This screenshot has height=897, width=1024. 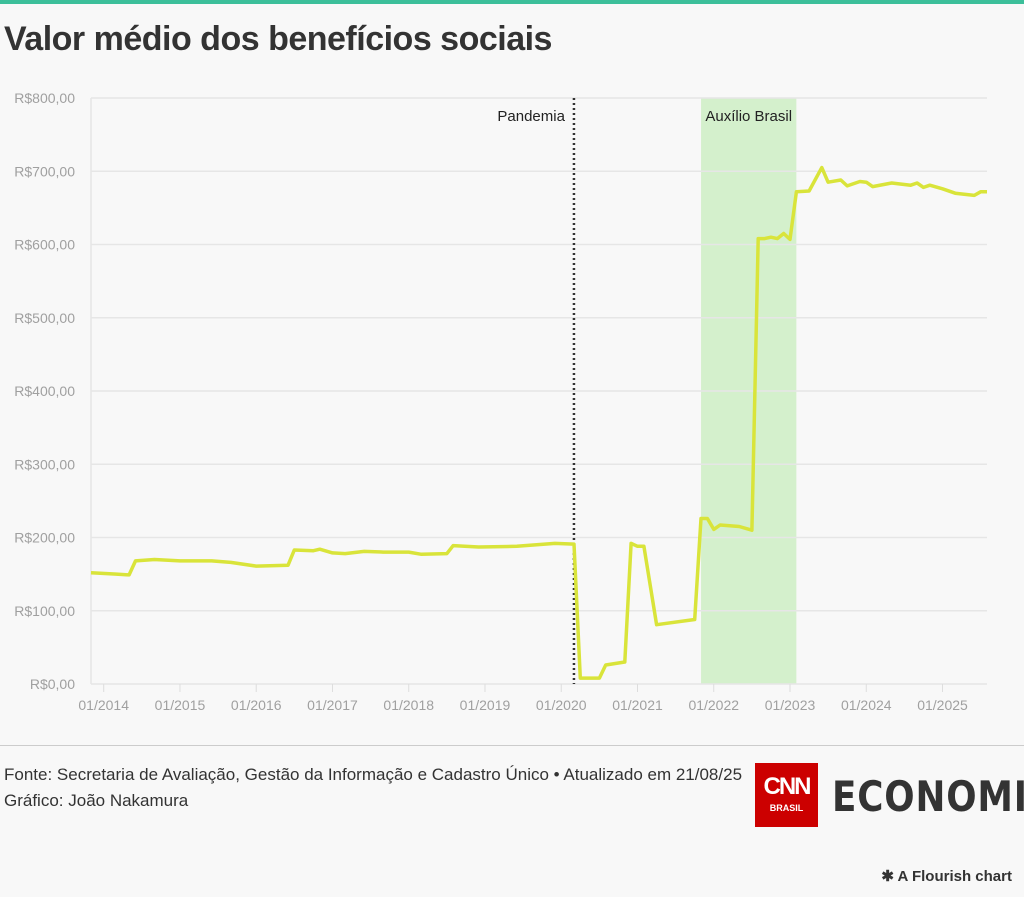 I want to click on x-tick-label: 01/2017, so click(x=332, y=705).